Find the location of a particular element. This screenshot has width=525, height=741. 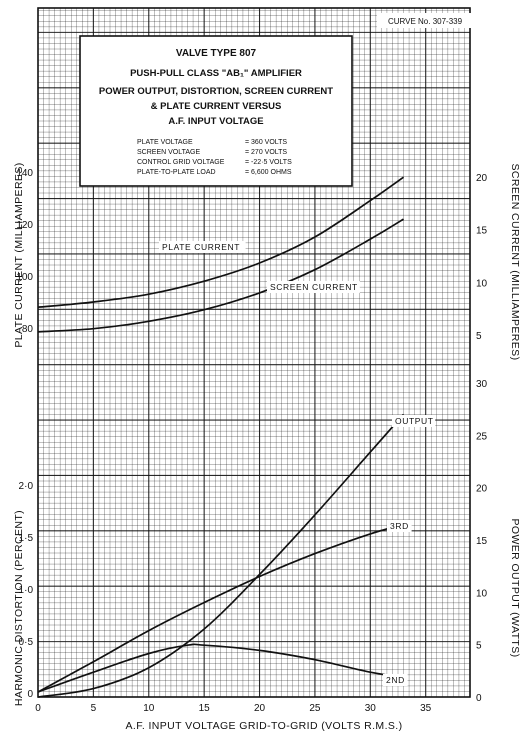

distortion-tick-label: 2·0 is located at coordinates (26, 486).